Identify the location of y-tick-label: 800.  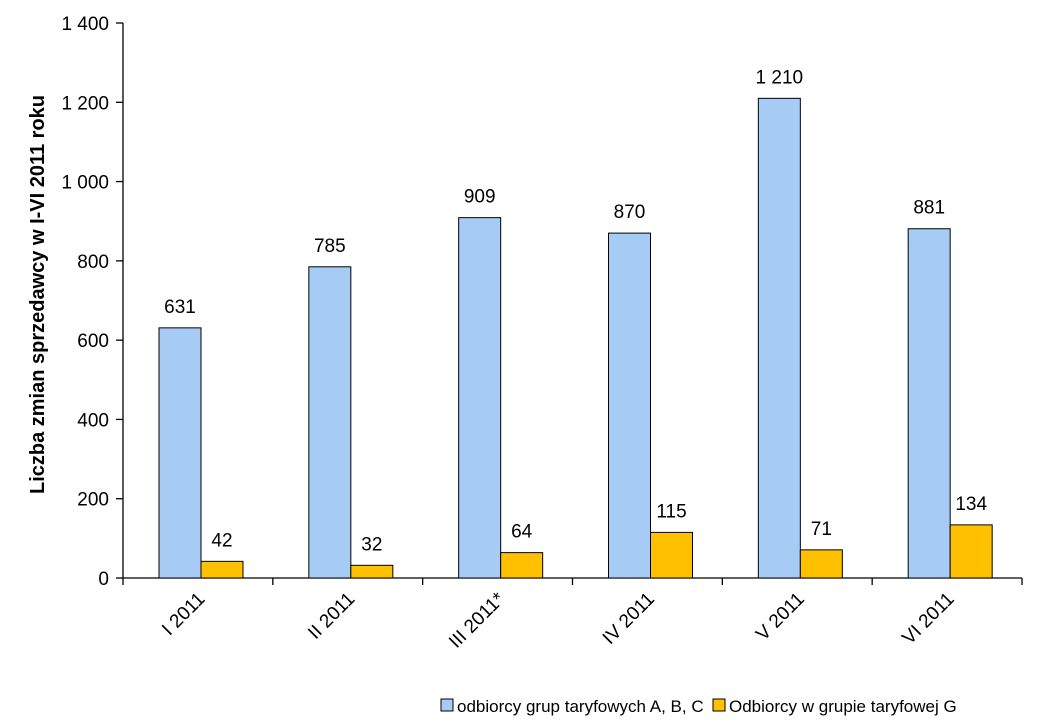
(93, 262).